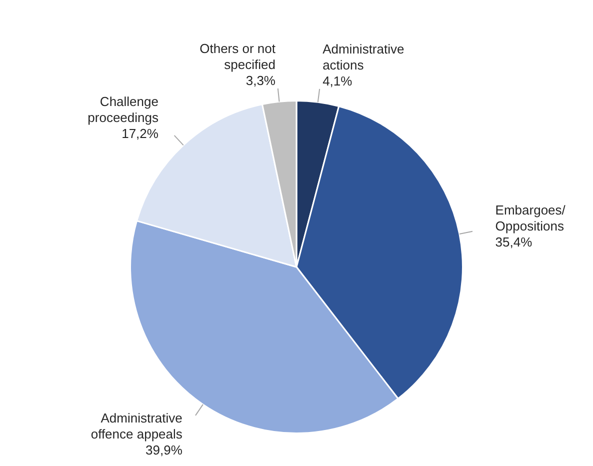 The width and height of the screenshot is (593, 466). What do you see at coordinates (337, 80) in the screenshot?
I see `data-label: 4,1%` at bounding box center [337, 80].